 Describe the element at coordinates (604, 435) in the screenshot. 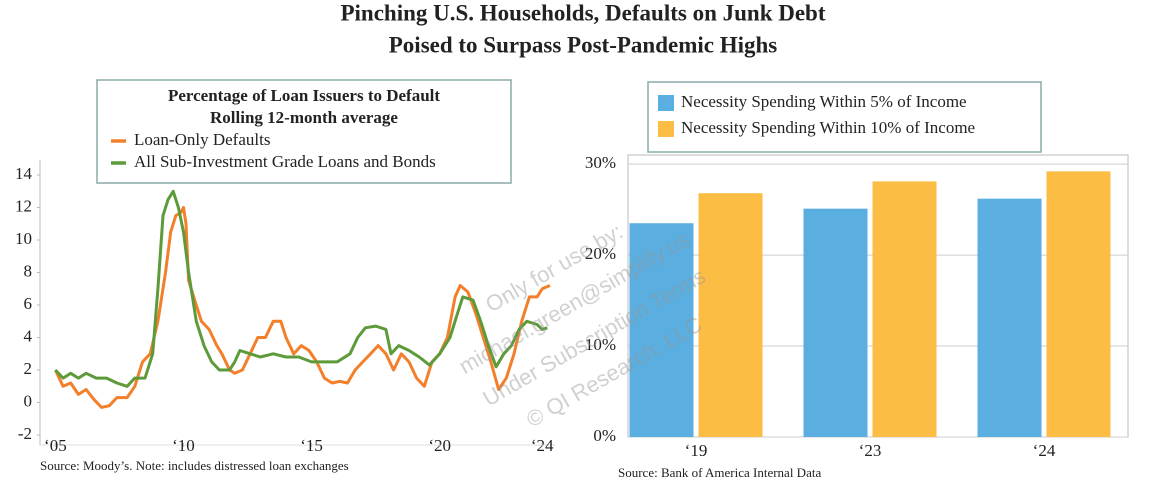

I see `y-tick-label: 0%` at that location.